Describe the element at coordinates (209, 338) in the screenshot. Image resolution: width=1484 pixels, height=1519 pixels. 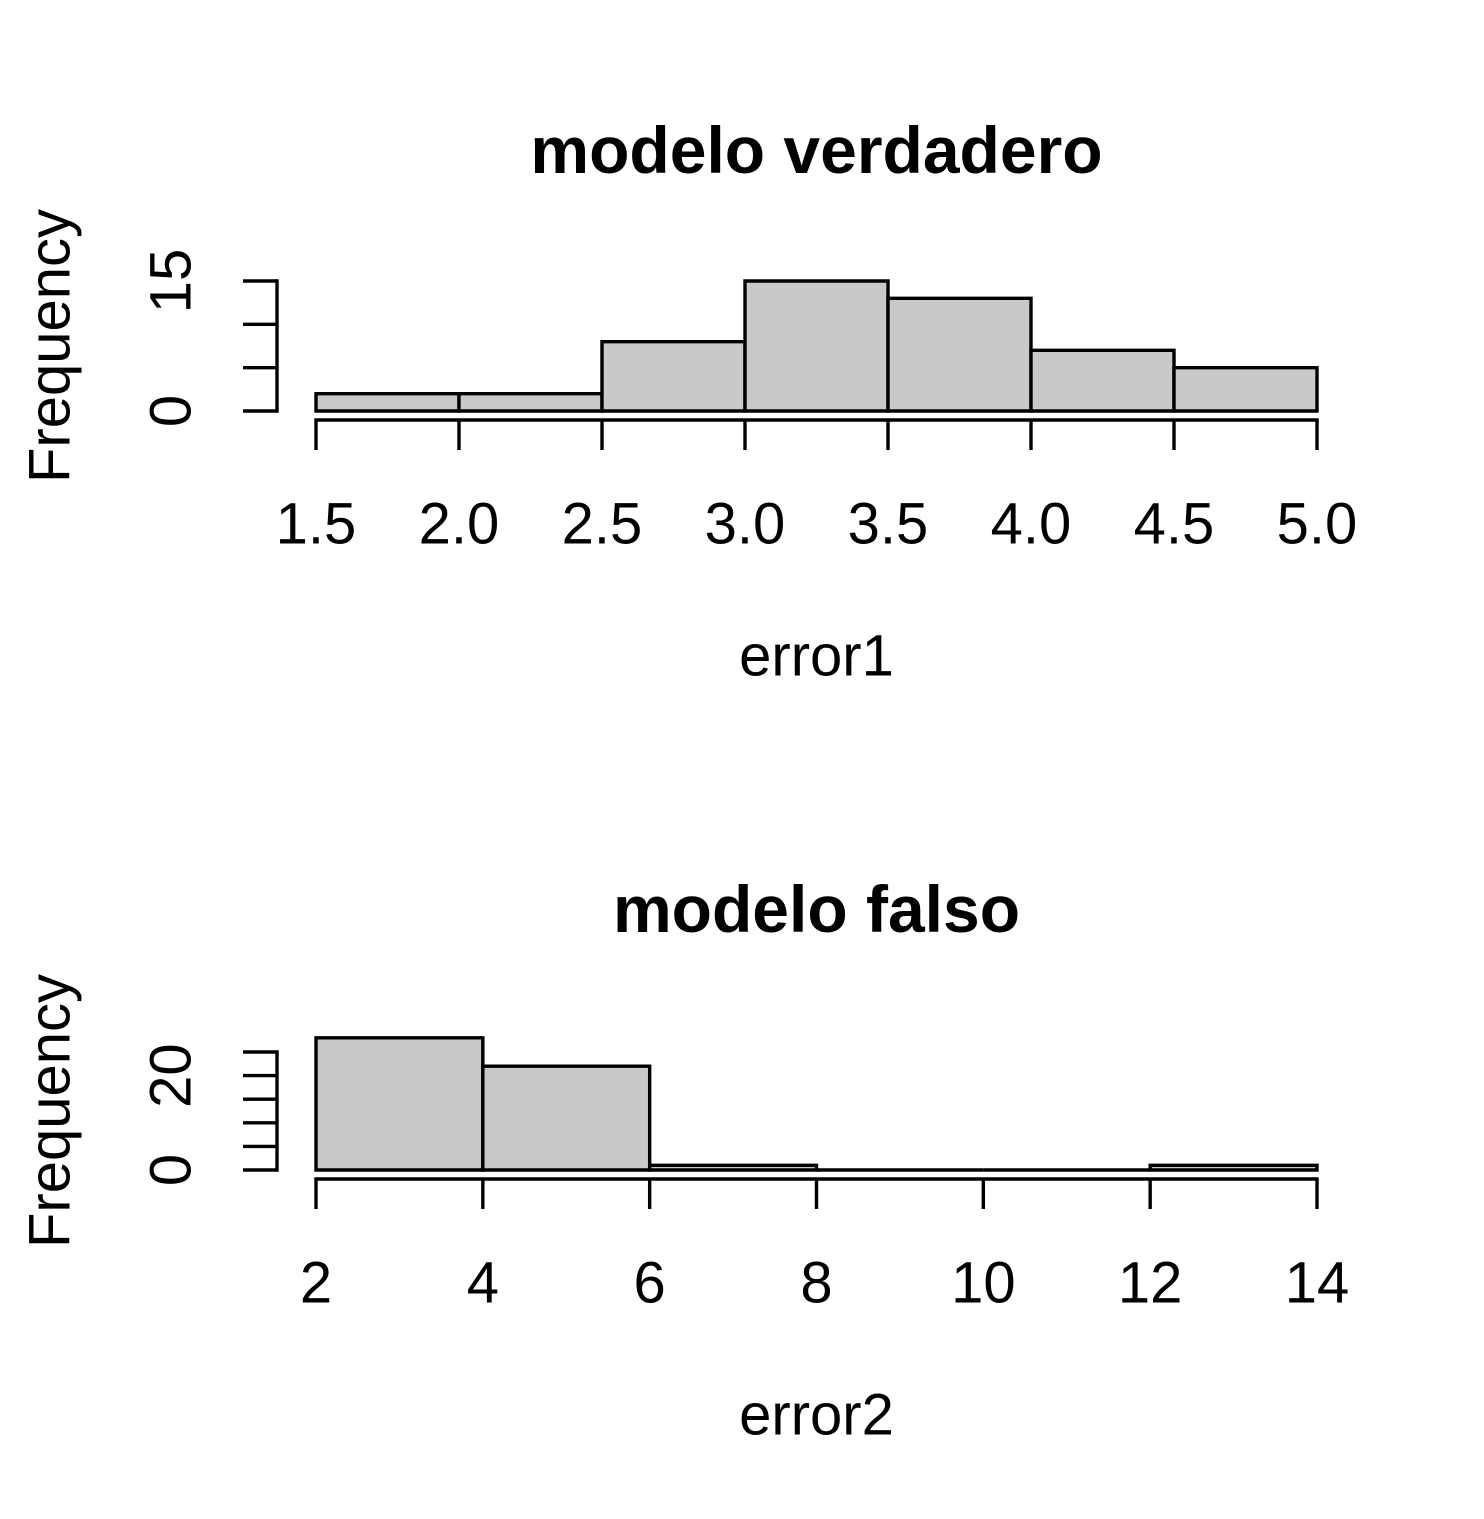
I see `y-axis: 0 15` at that location.